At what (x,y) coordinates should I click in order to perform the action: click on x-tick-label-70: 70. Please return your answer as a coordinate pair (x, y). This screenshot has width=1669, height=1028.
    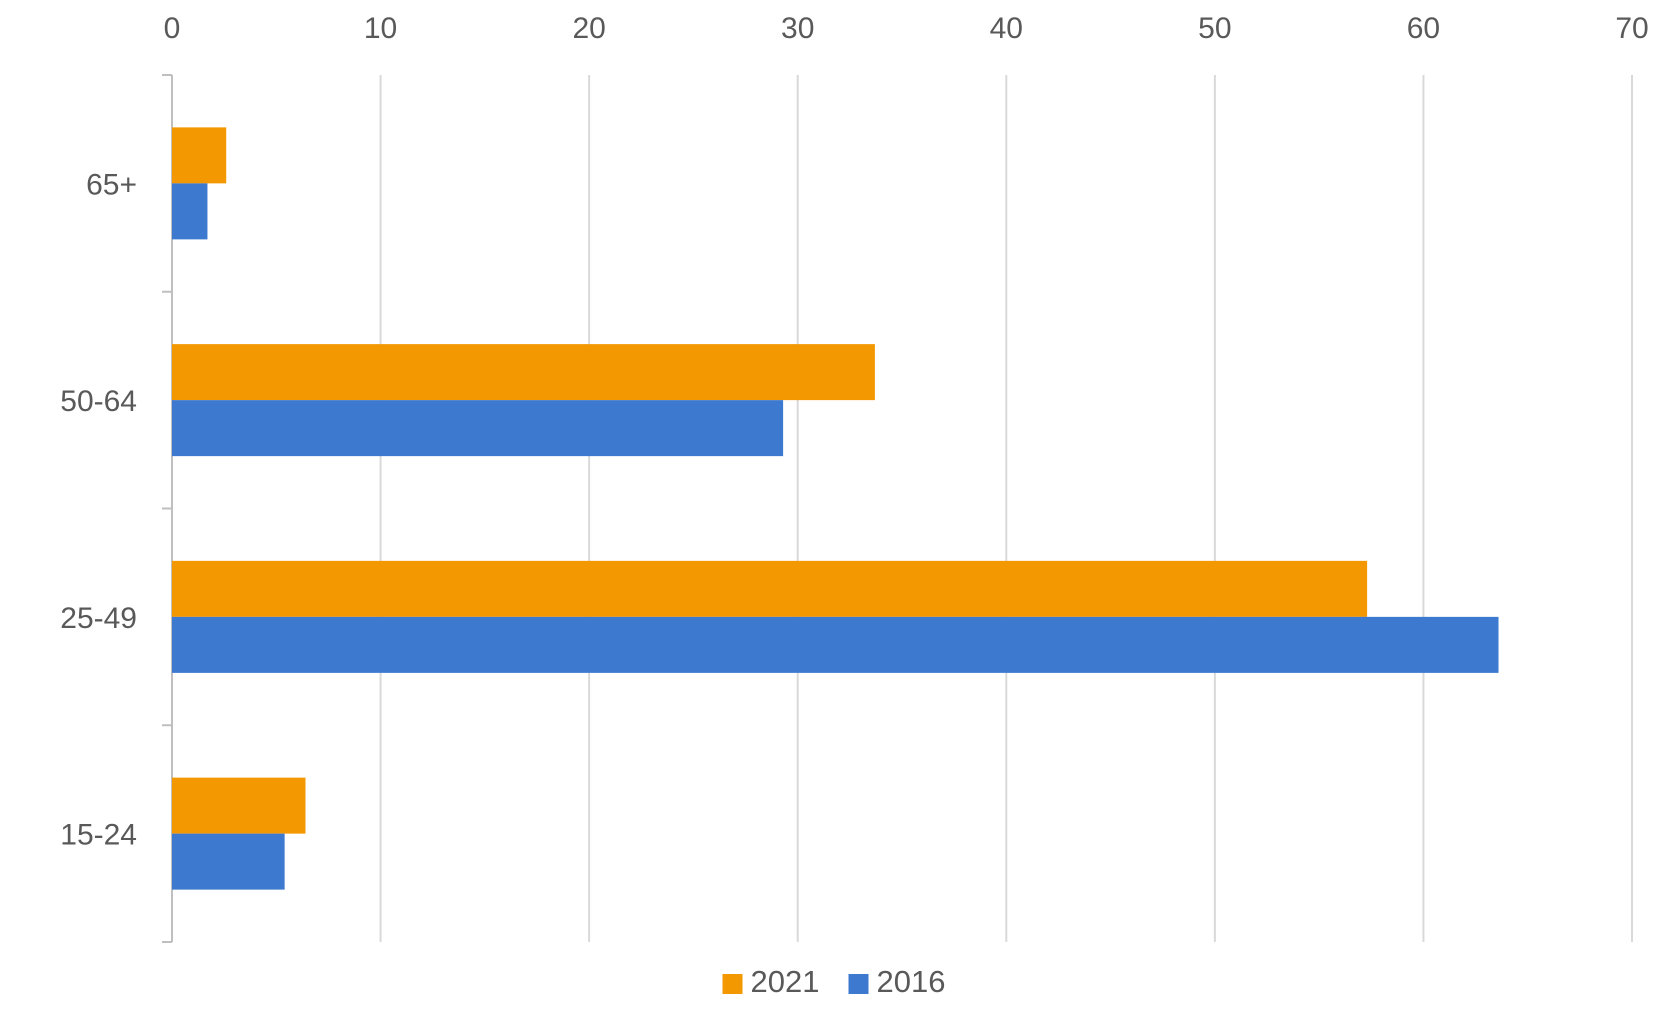
    Looking at the image, I should click on (1631, 28).